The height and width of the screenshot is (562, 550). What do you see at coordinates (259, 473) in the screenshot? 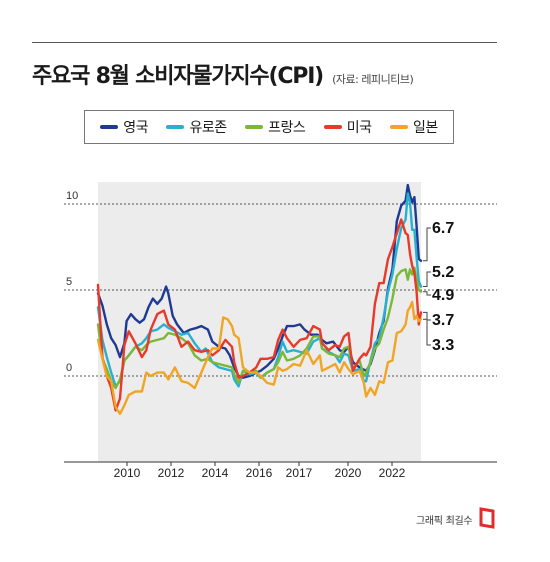
I see `x-tick-label: 2016` at bounding box center [259, 473].